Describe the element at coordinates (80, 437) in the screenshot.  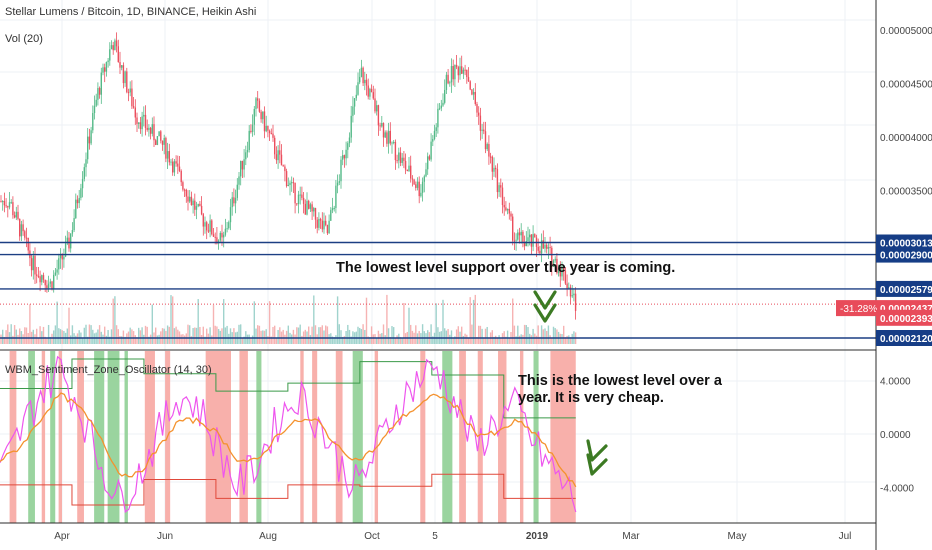
I see `red-zone` at that location.